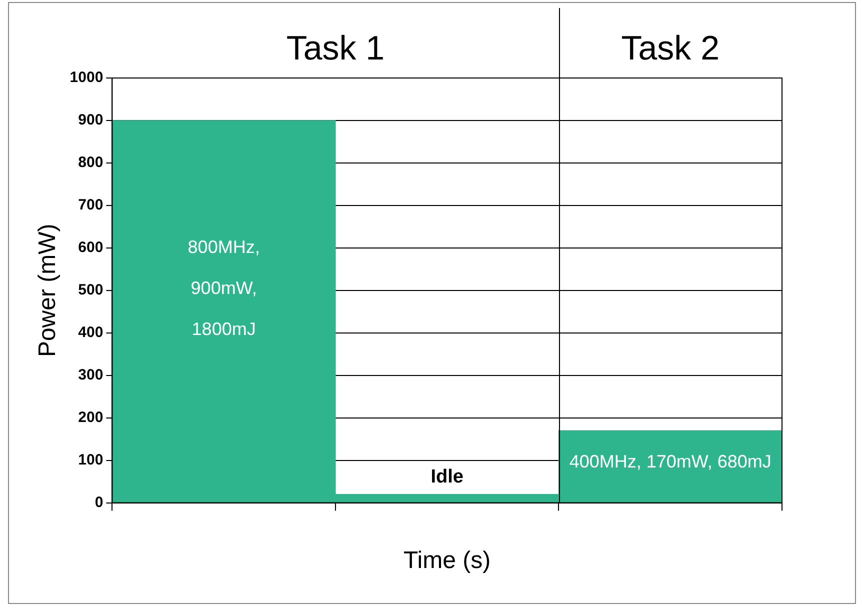 This screenshot has height=610, width=862. I want to click on text: Task 2, so click(670, 48).